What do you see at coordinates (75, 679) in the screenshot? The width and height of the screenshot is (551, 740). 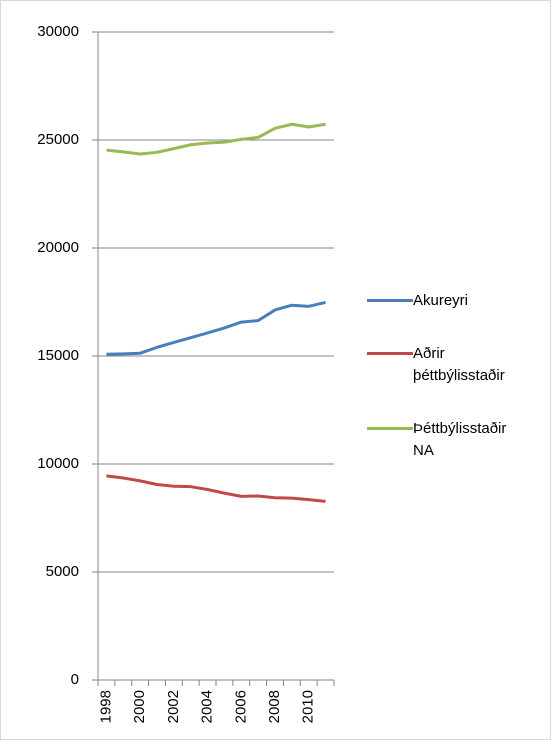 I see `y-tick-label: 0` at bounding box center [75, 679].